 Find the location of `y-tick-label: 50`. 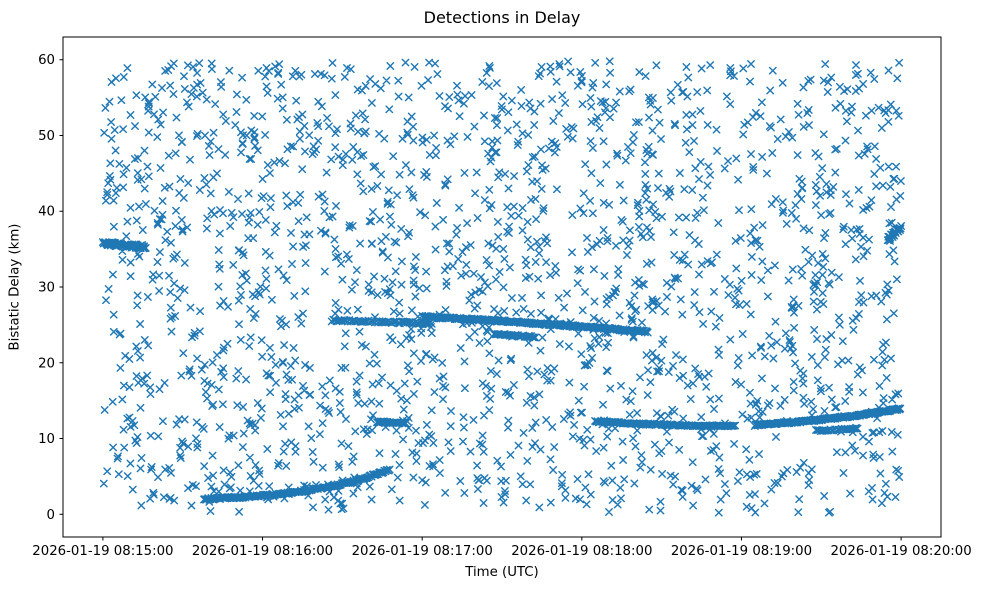

y-tick-label: 50 is located at coordinates (46, 136).